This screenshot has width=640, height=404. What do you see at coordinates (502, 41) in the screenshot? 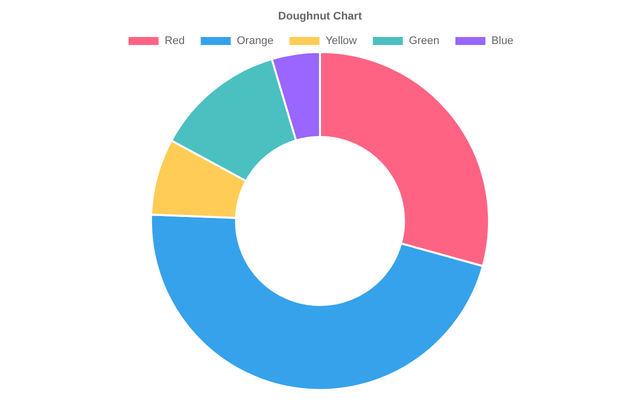
I see `legend-label: Blue` at bounding box center [502, 41].